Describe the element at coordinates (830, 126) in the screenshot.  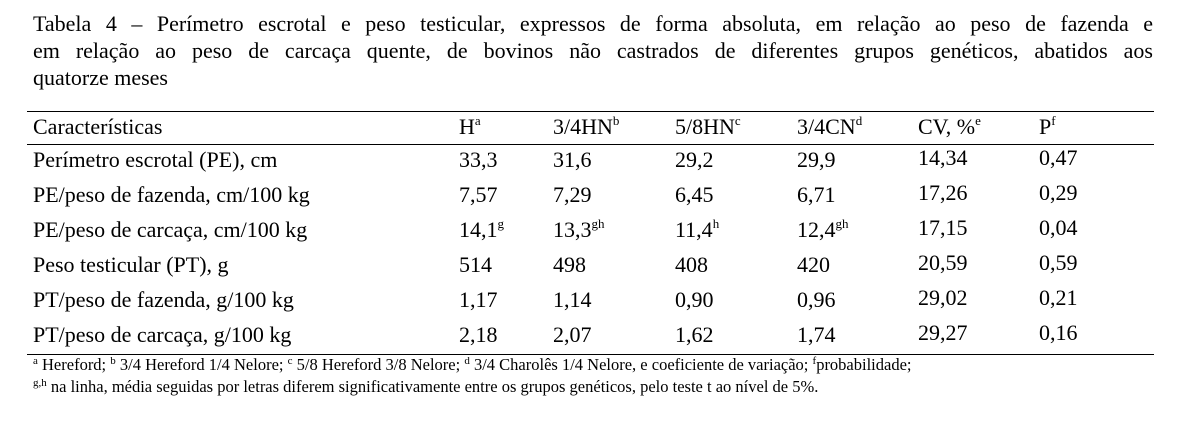
I see `header-3-4cn: 3/4CNd` at that location.